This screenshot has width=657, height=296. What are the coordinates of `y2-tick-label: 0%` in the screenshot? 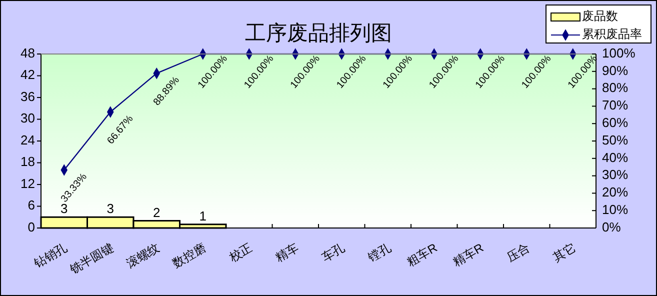 It's located at (612, 226).